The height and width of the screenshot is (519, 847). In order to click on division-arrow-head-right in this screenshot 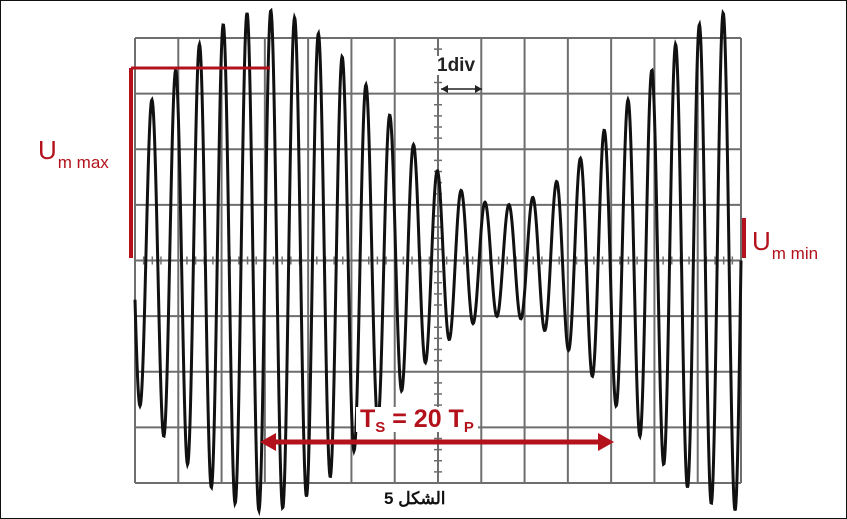, I will do `click(478, 89)`.